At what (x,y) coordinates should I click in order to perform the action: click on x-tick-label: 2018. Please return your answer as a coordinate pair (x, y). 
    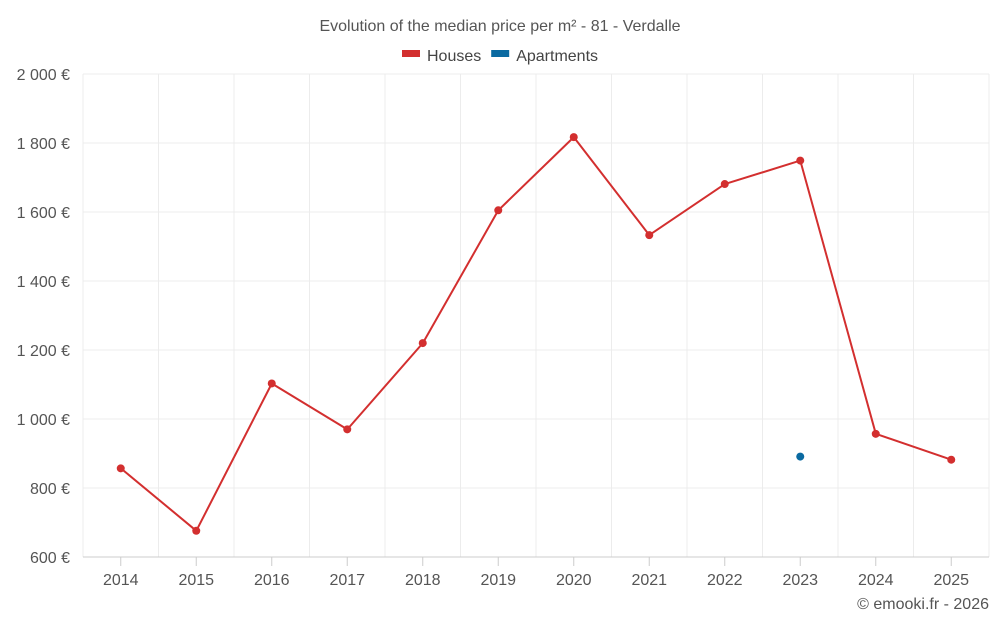
    Looking at the image, I should click on (423, 580).